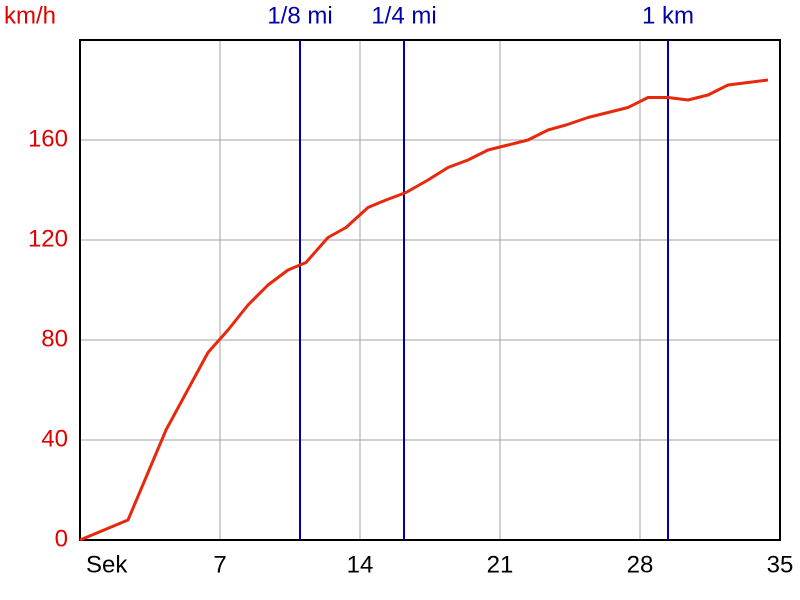  What do you see at coordinates (780, 564) in the screenshot?
I see `x-tick-label: 35` at bounding box center [780, 564].